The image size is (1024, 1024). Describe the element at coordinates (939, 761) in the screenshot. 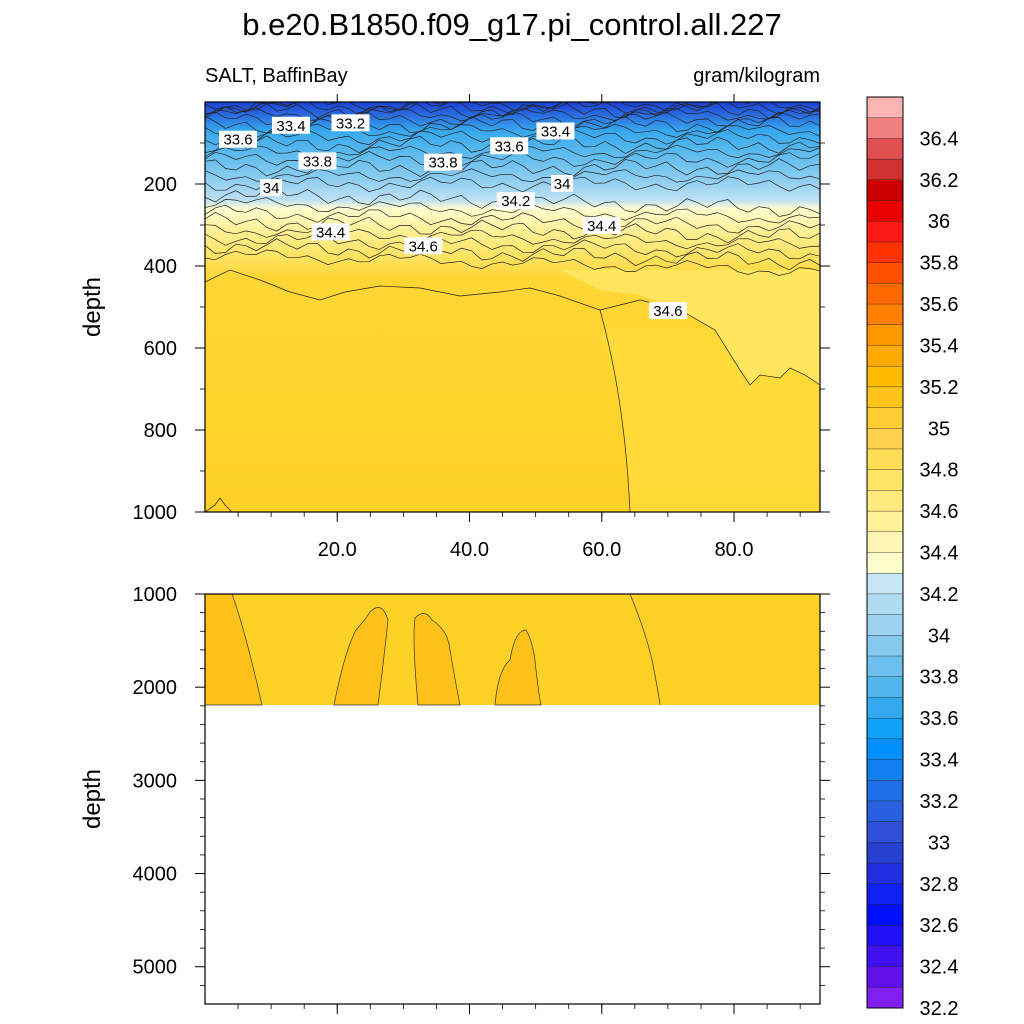

I see `colorbar-label: 33.4` at that location.